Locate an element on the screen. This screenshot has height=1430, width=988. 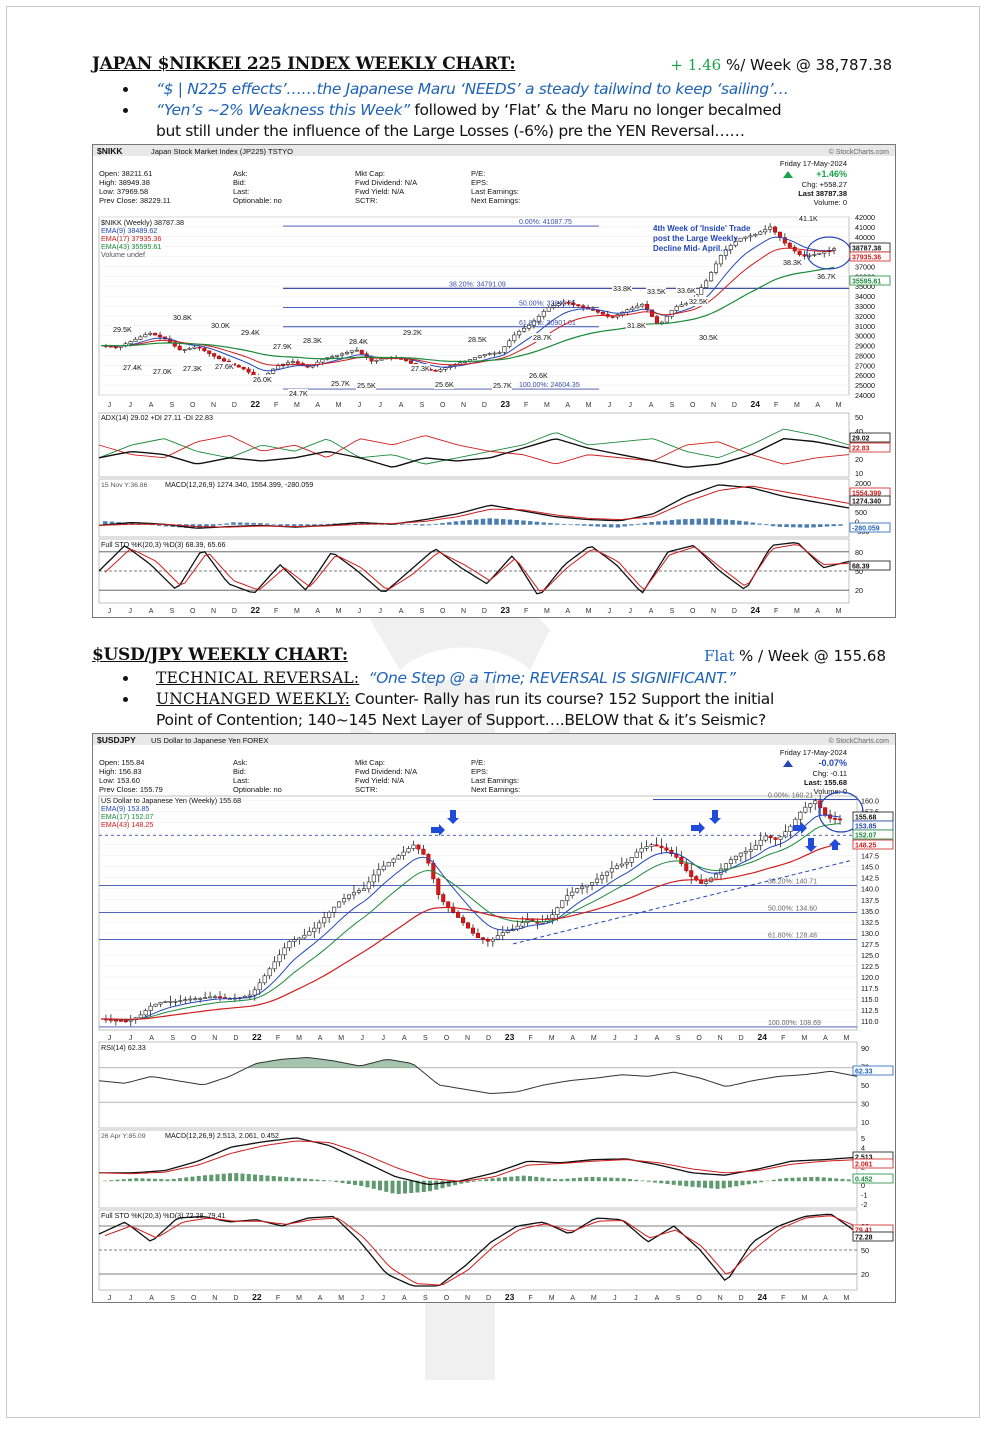
chart-volume: Volume: 0 is located at coordinates (830, 202).